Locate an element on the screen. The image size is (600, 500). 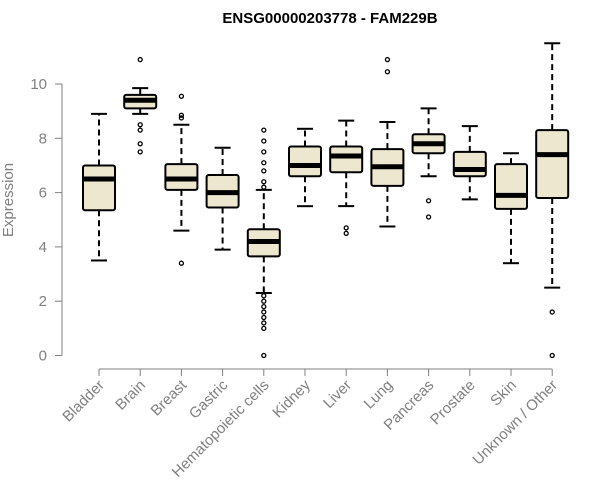
x-tick-label: Breast is located at coordinates (169, 397).